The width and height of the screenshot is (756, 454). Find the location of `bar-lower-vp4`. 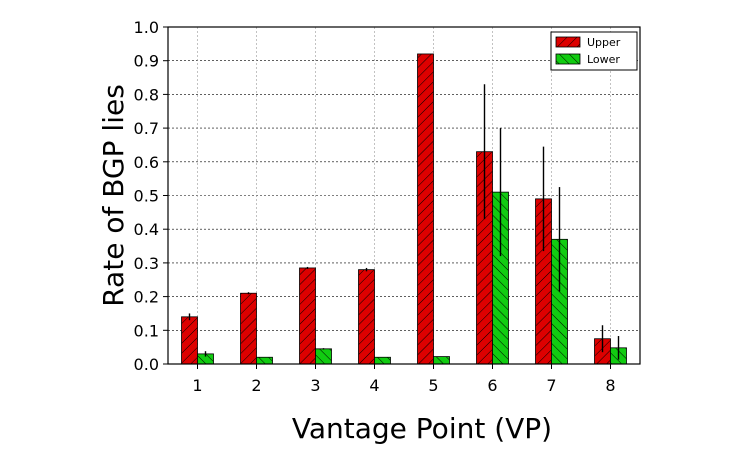

bar-lower-vp4 is located at coordinates (382, 360).